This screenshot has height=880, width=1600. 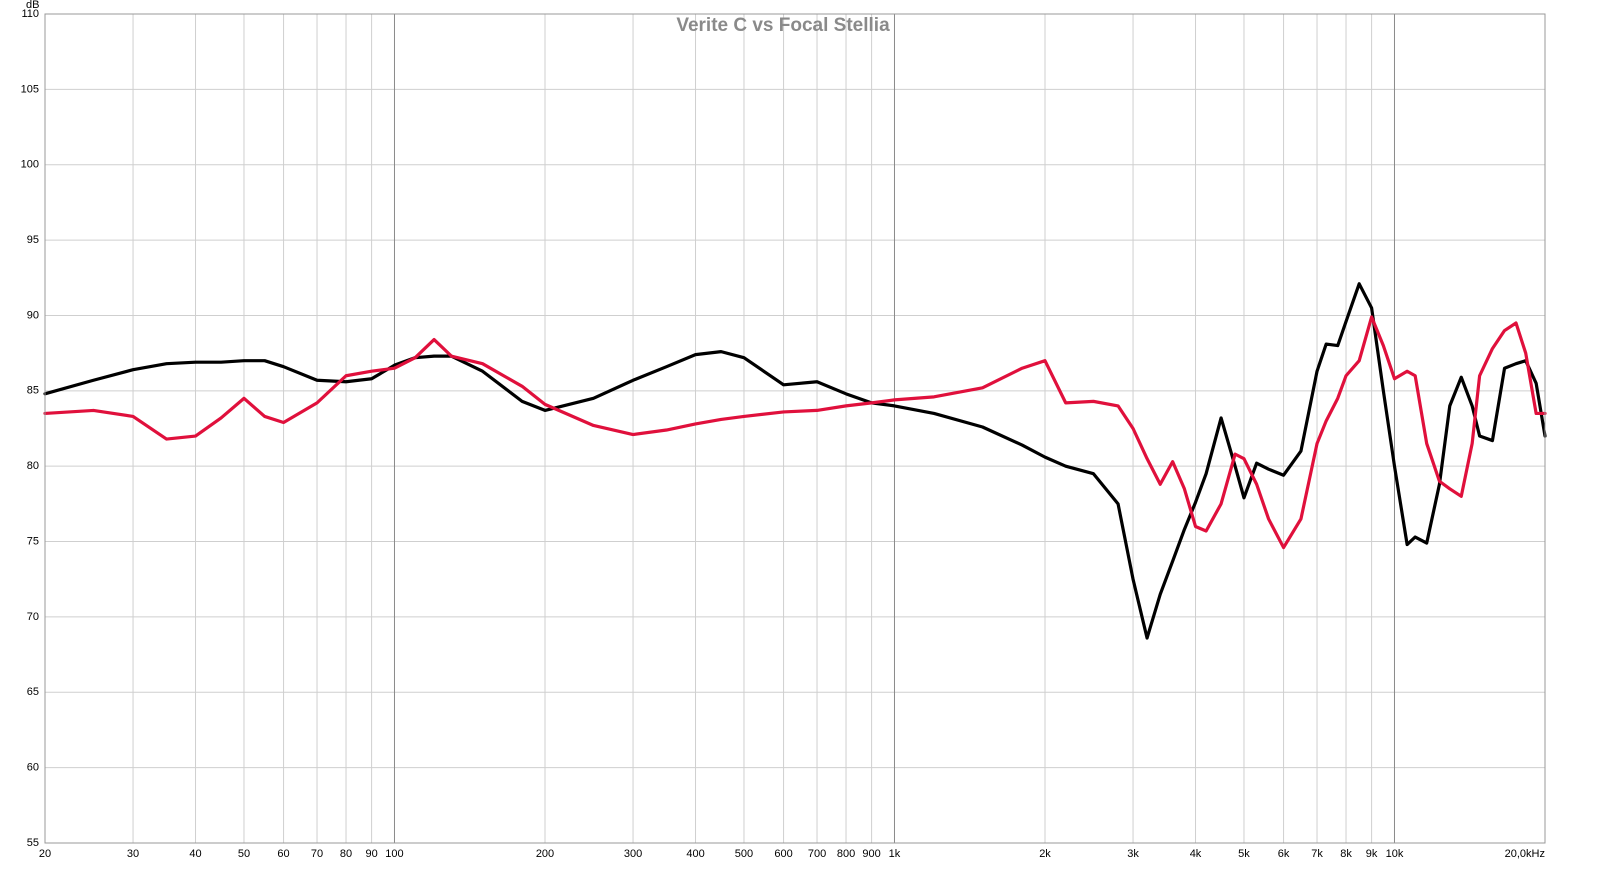 I want to click on y-tick-label: 90, so click(x=33, y=315).